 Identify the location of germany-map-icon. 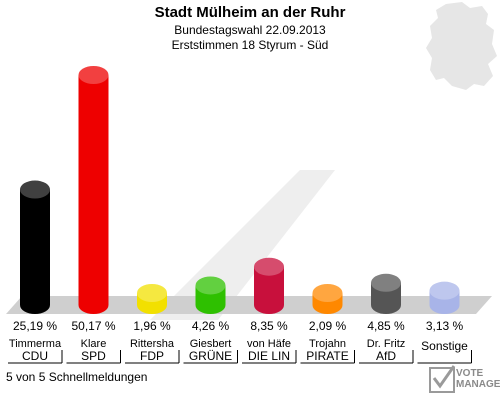
(461, 46).